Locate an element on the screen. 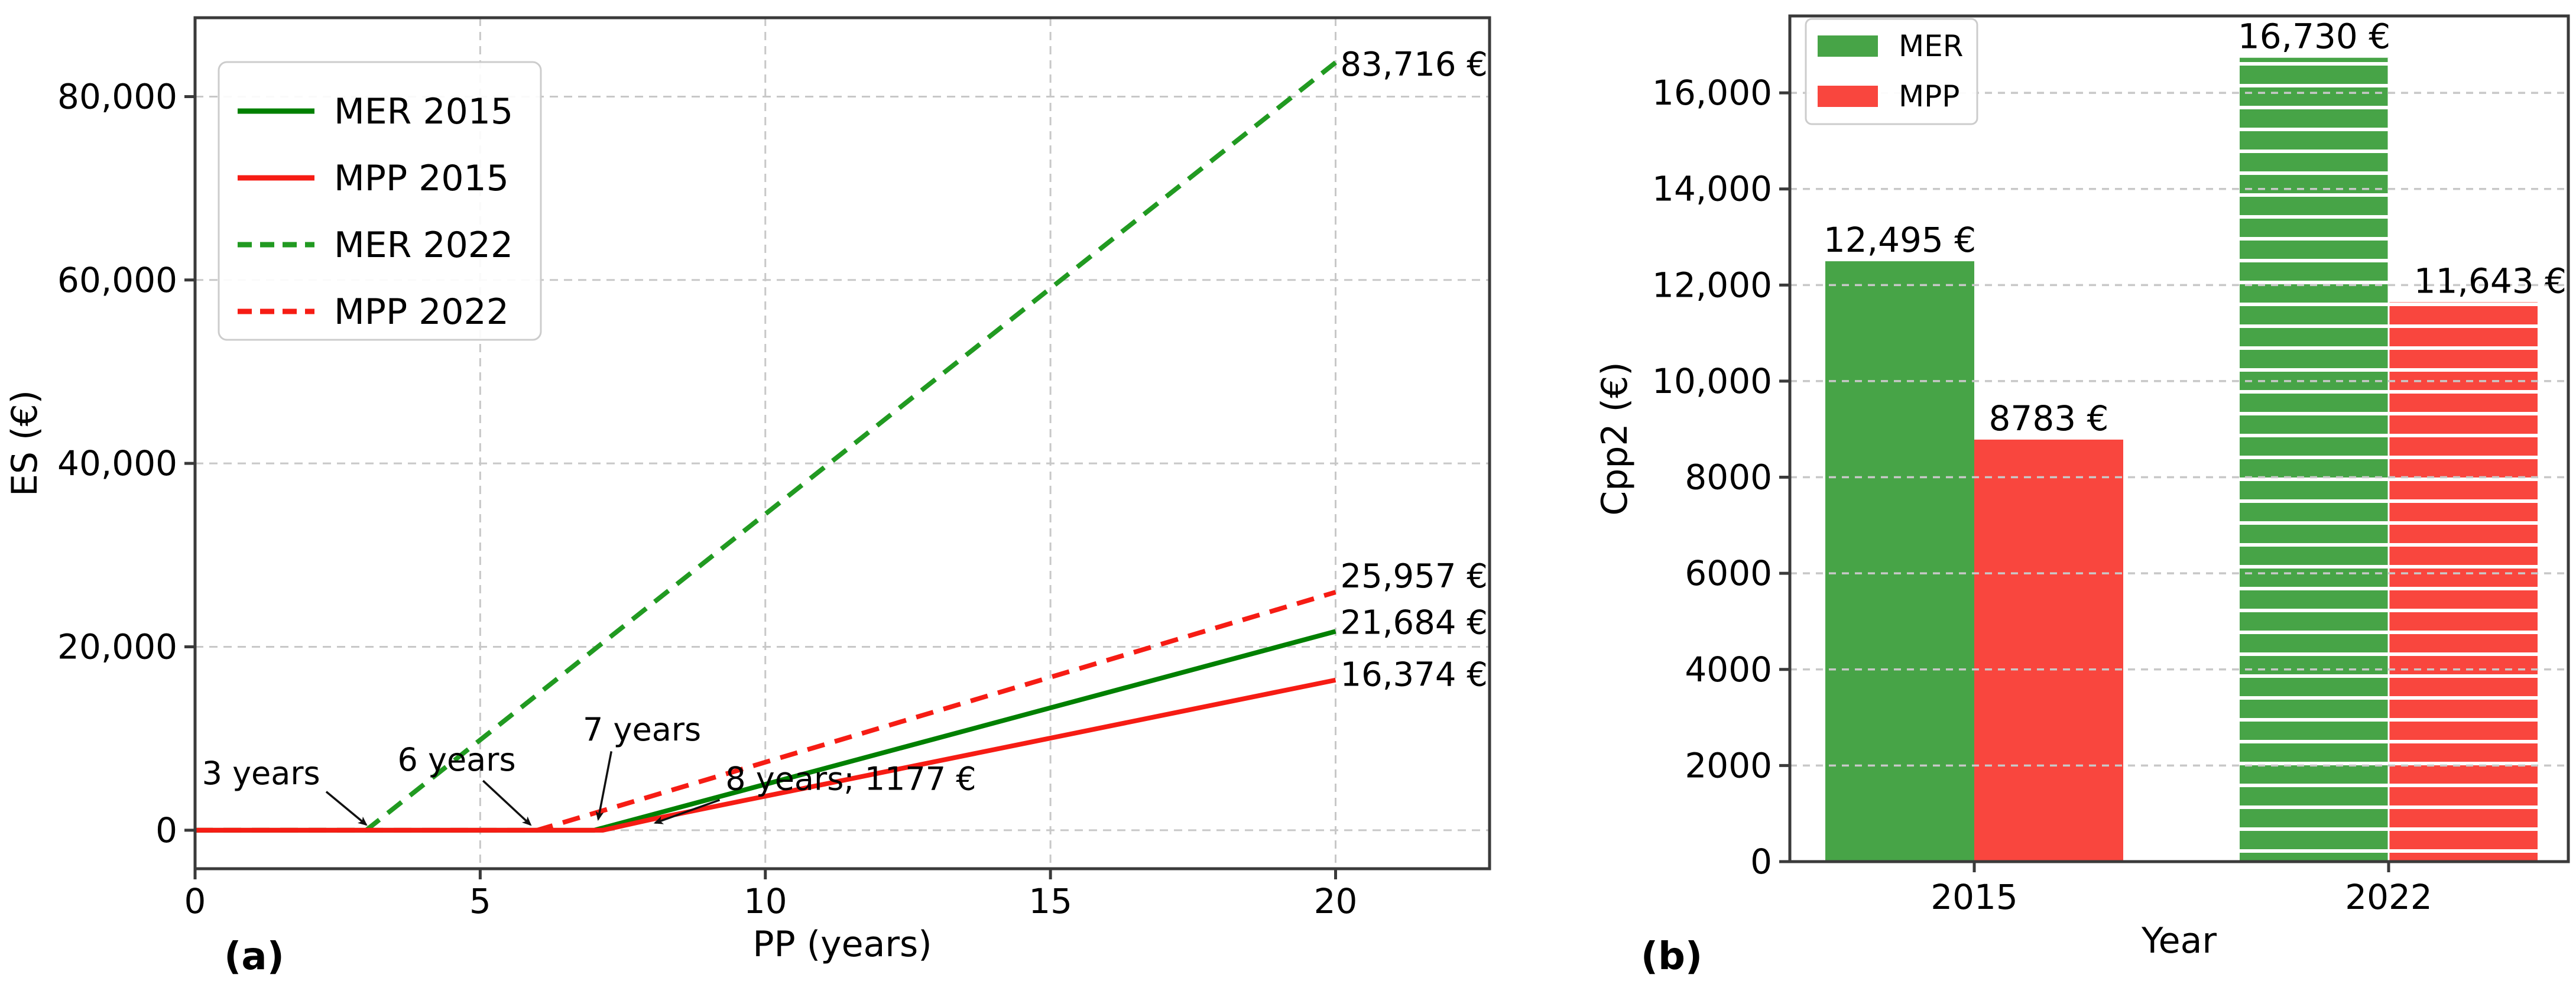 This screenshot has width=2576, height=981. bar-2015-mer is located at coordinates (1899, 561).